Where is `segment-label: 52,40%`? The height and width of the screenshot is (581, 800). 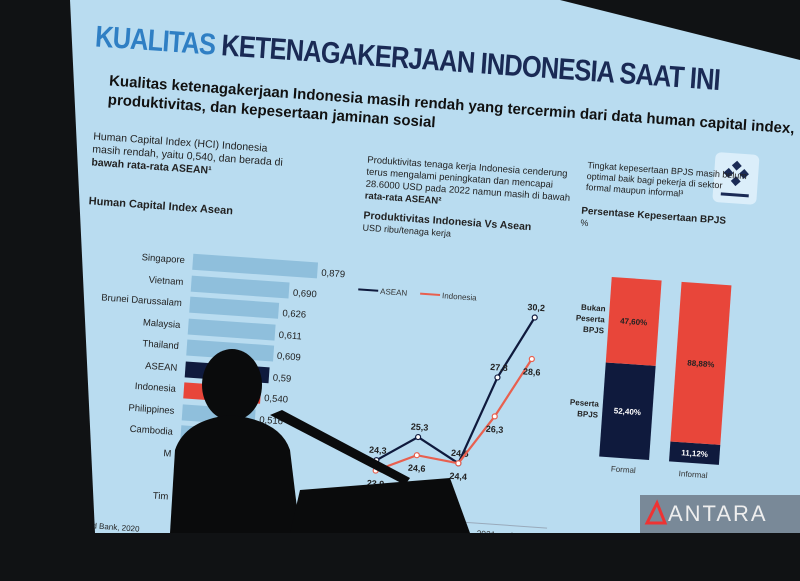
segment-label: 52,40% is located at coordinates (628, 411).